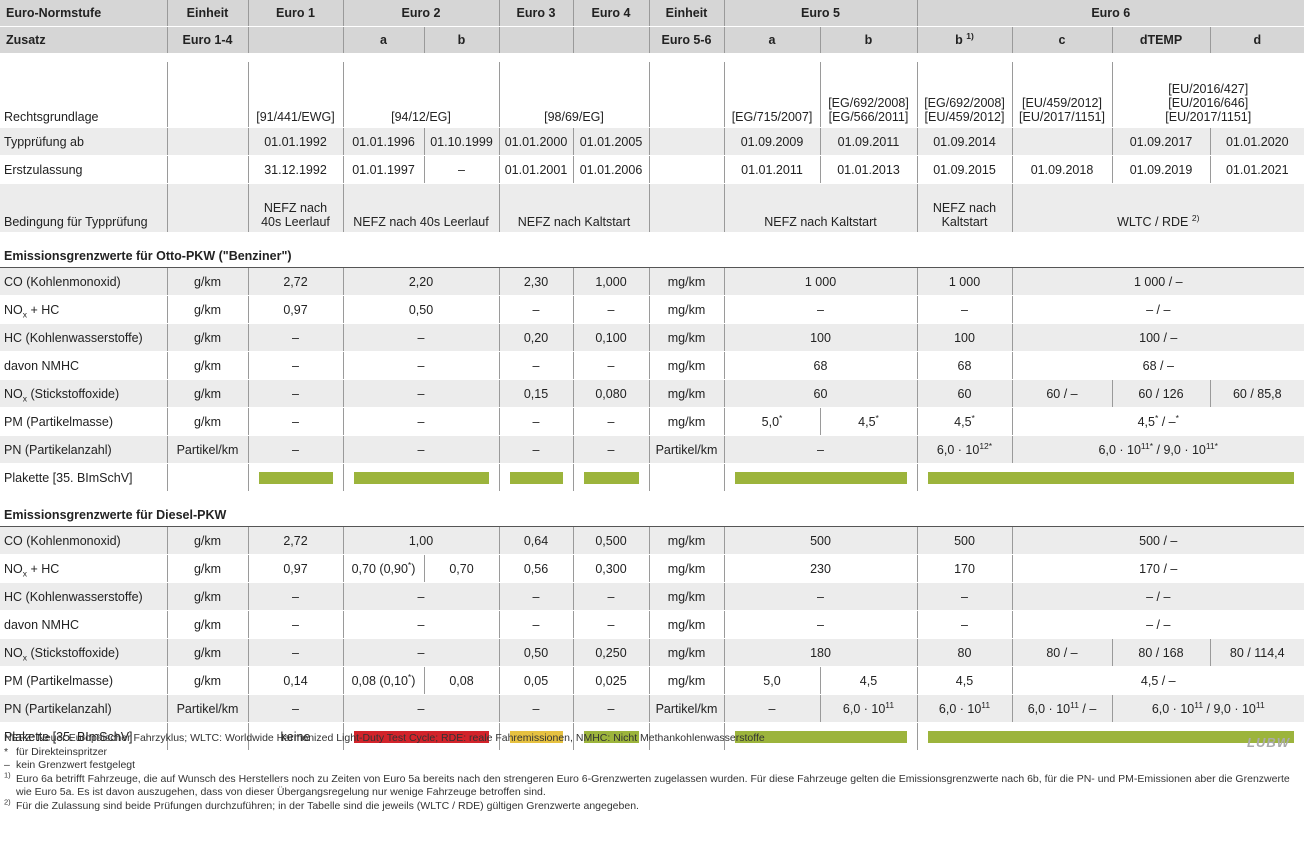 The width and height of the screenshot is (1304, 844). Describe the element at coordinates (10, 753) in the screenshot. I see `footnote-marker: *` at that location.